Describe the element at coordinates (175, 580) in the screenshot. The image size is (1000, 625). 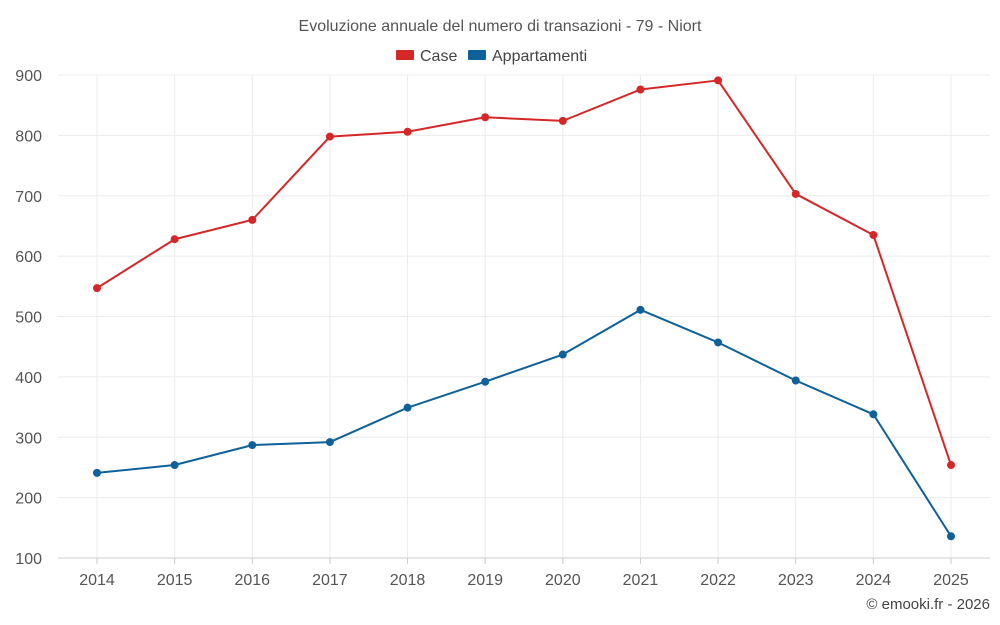
I see `x-tick-label: 2015` at that location.